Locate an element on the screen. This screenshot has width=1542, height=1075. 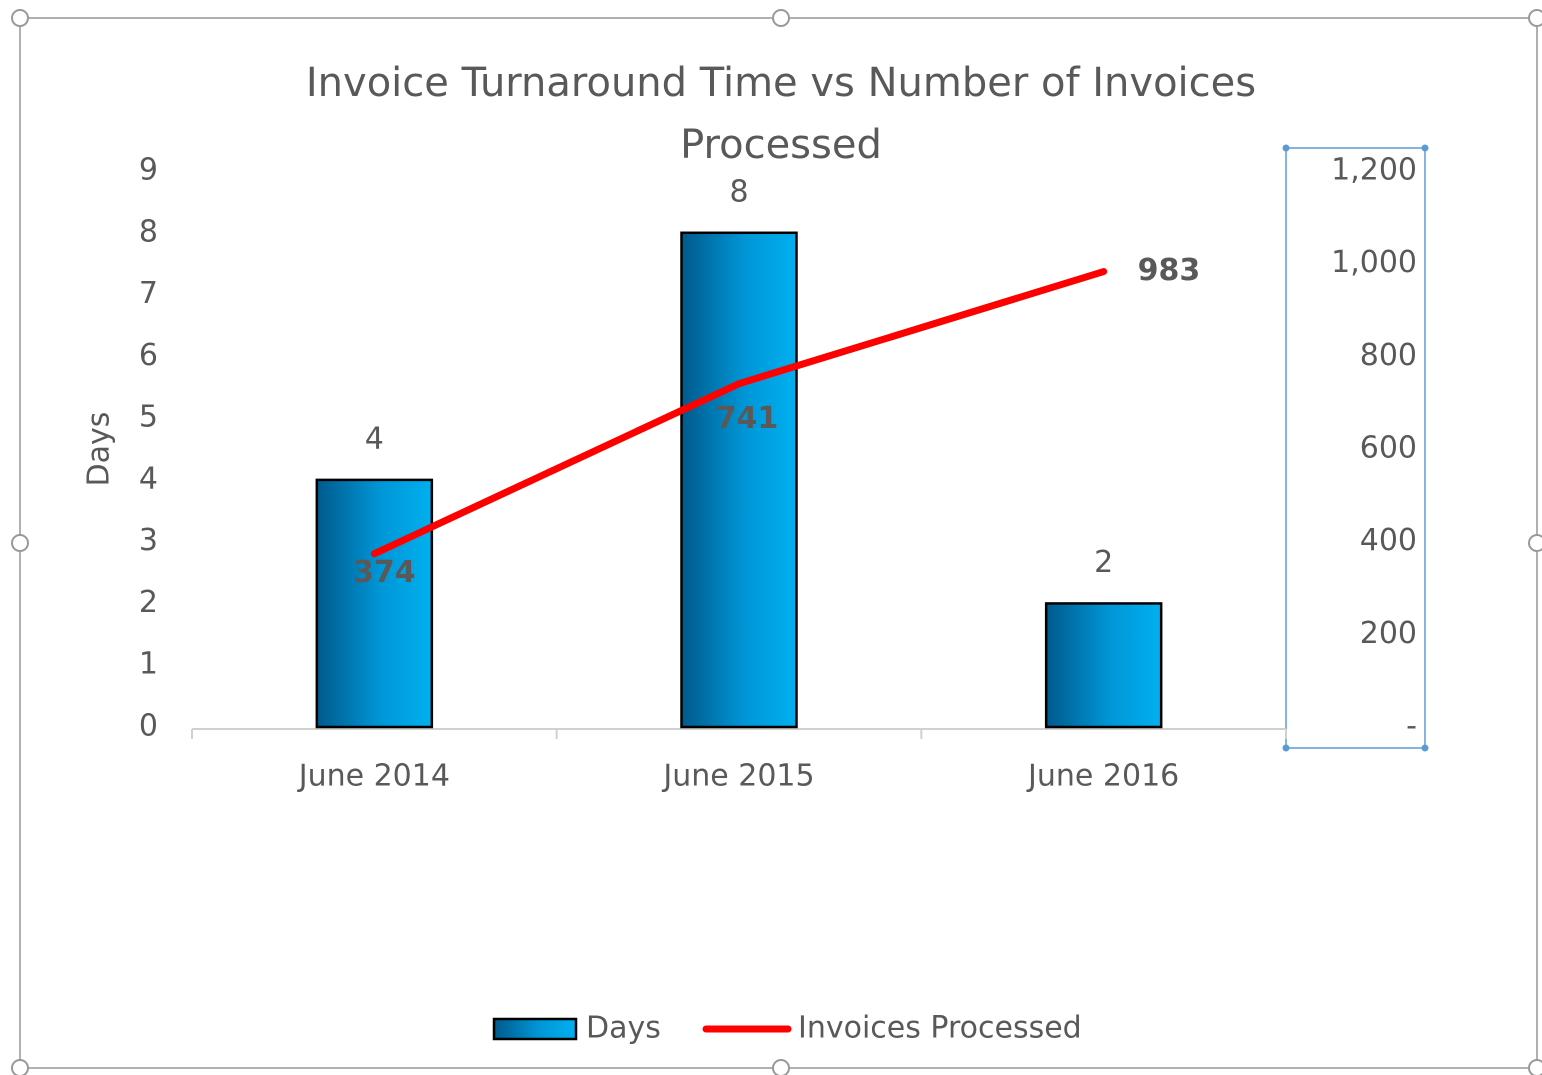
bar-data-label: 4 is located at coordinates (374, 438).